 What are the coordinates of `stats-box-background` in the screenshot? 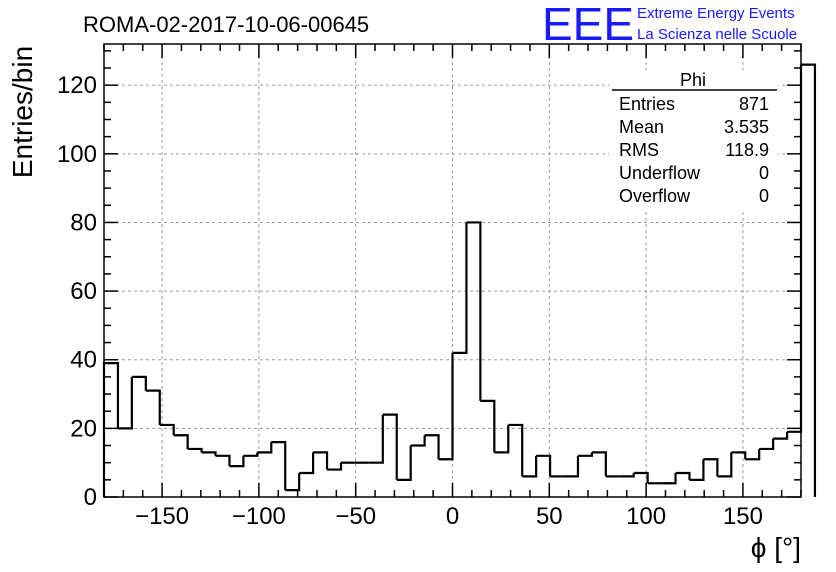 It's located at (693, 140).